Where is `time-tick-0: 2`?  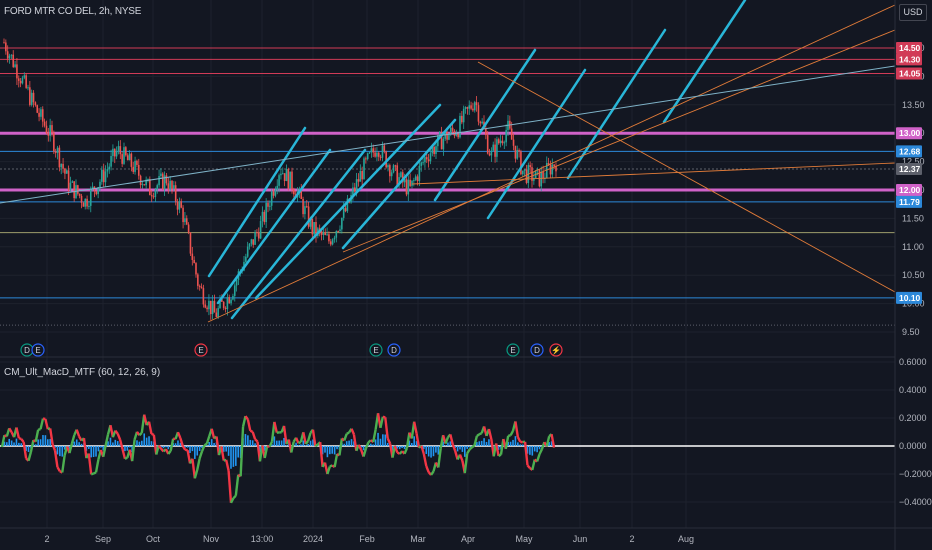
time-tick-0: 2 is located at coordinates (46, 539).